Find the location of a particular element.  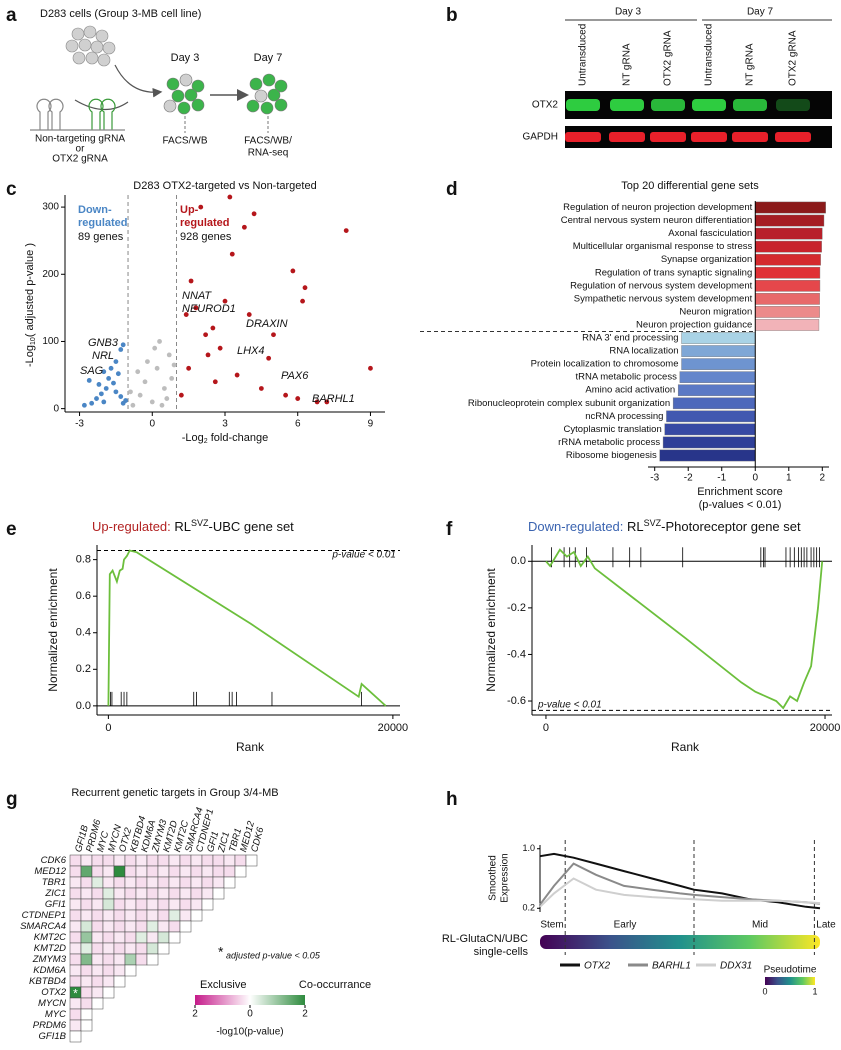

day-label: Day 7 is located at coordinates (760, 12).